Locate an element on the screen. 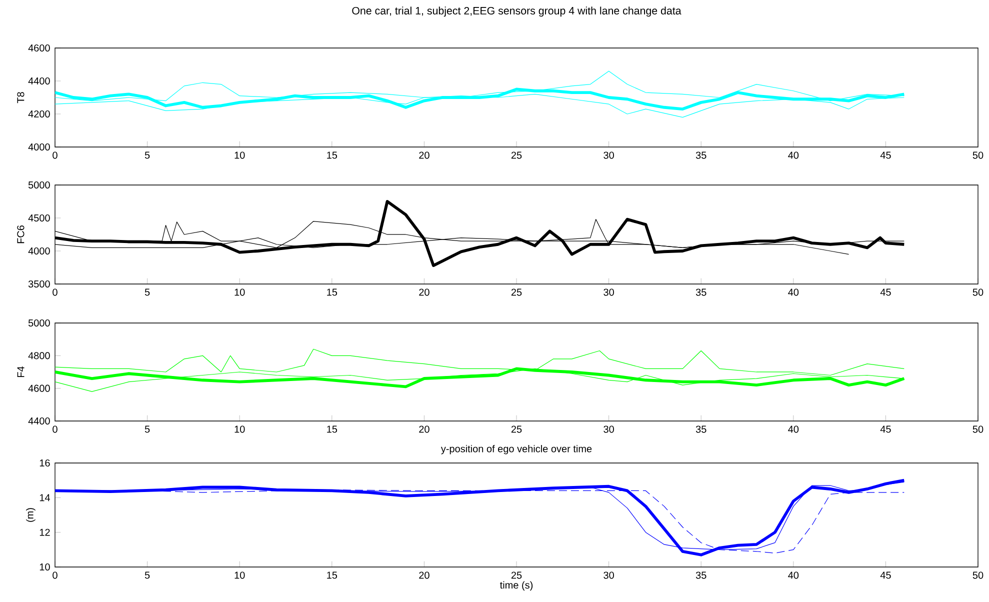 This screenshot has width=989, height=602. y-axis-title: T8 is located at coordinates (20, 98).